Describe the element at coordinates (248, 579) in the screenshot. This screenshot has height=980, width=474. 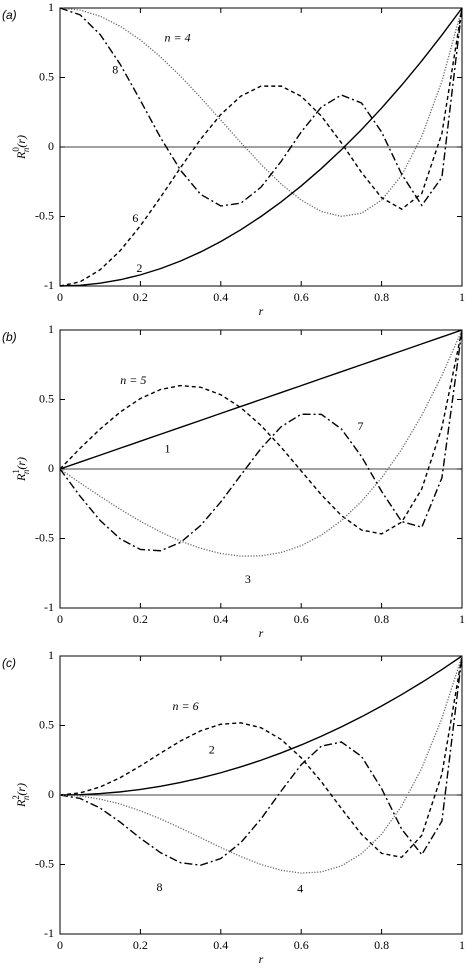
I see `series-label: 3` at that location.